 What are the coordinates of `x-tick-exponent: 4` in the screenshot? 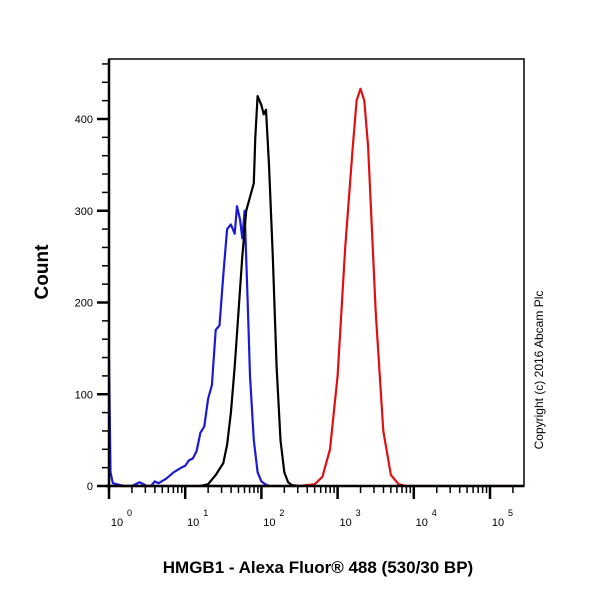 It's located at (434, 513).